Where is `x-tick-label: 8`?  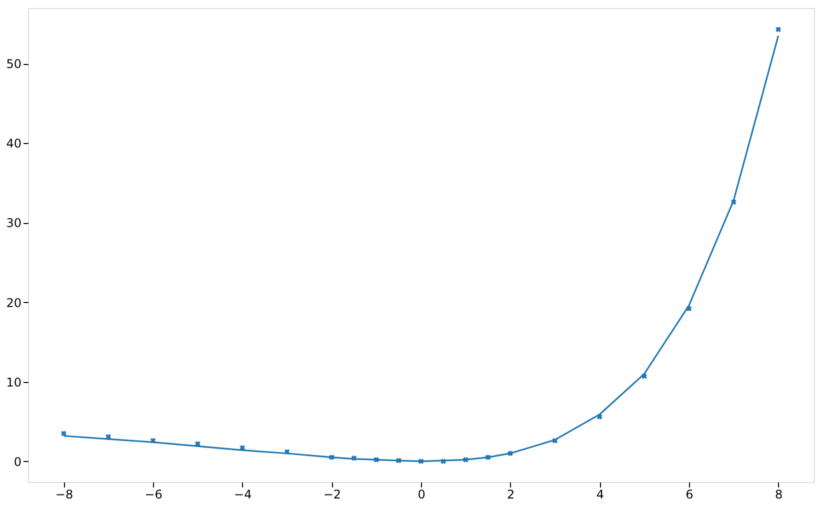
x-tick-label: 8 is located at coordinates (778, 495).